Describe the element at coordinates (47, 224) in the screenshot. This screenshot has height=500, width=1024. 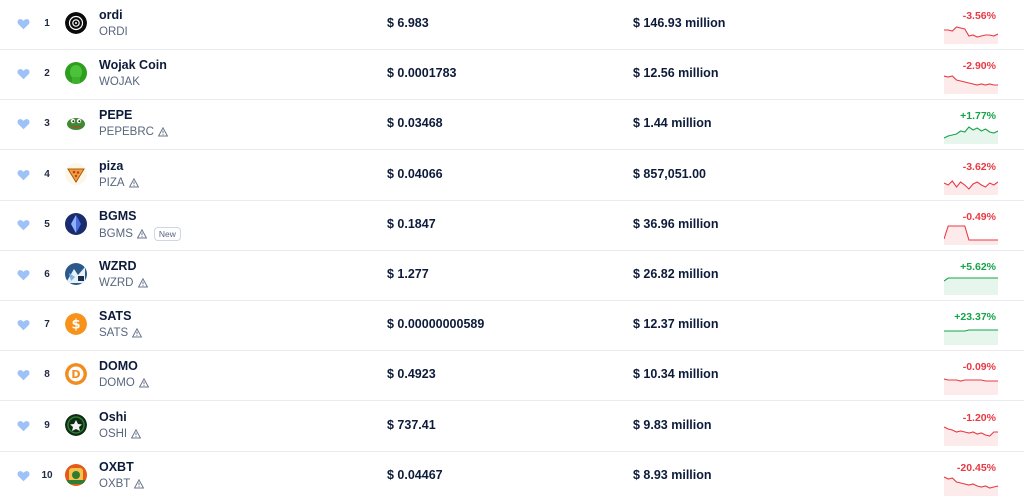
I see `rank: 5` at that location.